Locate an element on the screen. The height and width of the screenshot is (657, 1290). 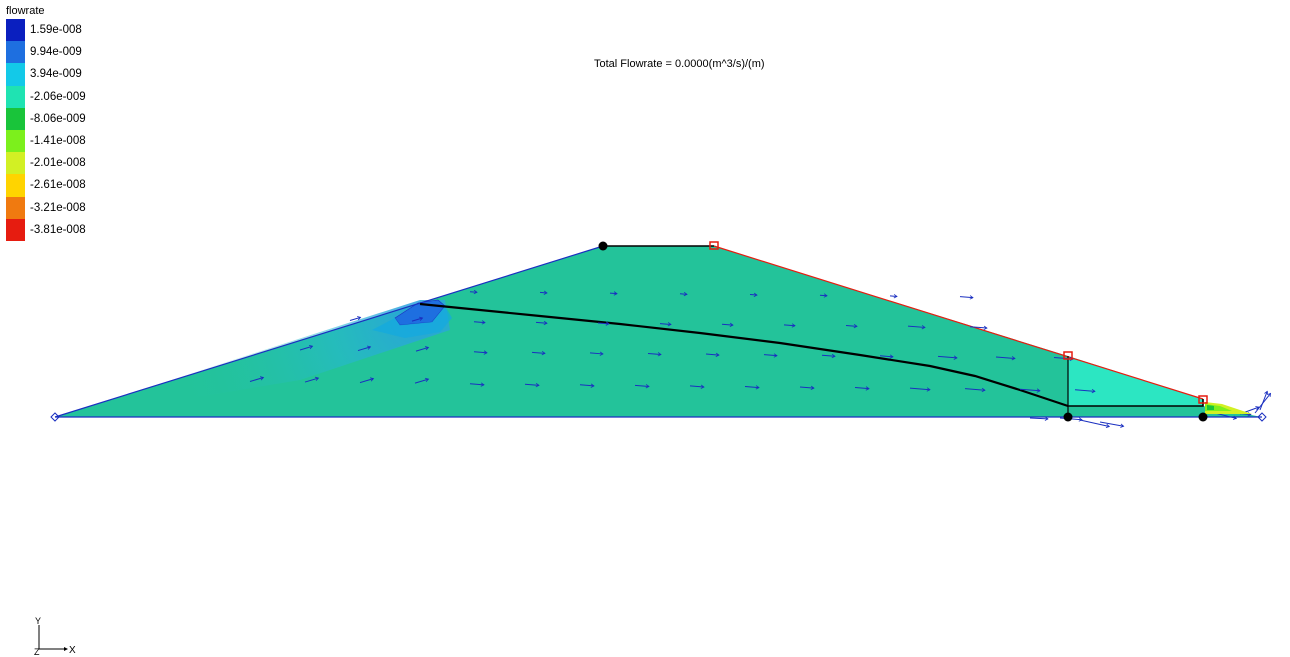
legend-label: -2.61e-008 is located at coordinates (58, 185).